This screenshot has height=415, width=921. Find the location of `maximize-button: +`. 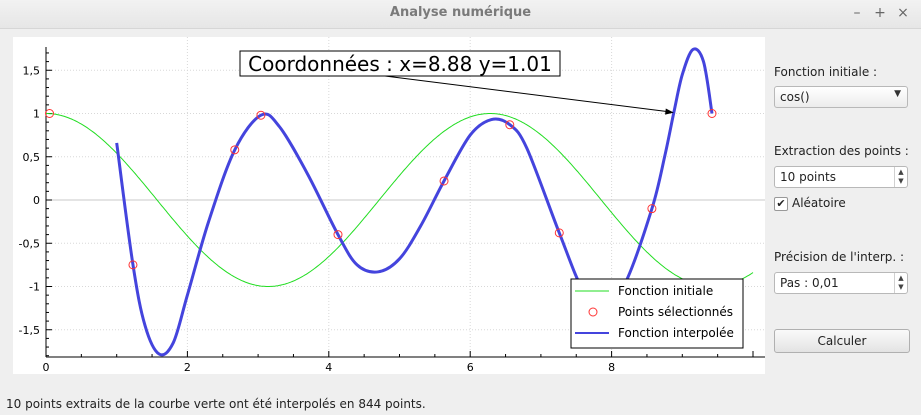

maximize-button: + is located at coordinates (880, 13).